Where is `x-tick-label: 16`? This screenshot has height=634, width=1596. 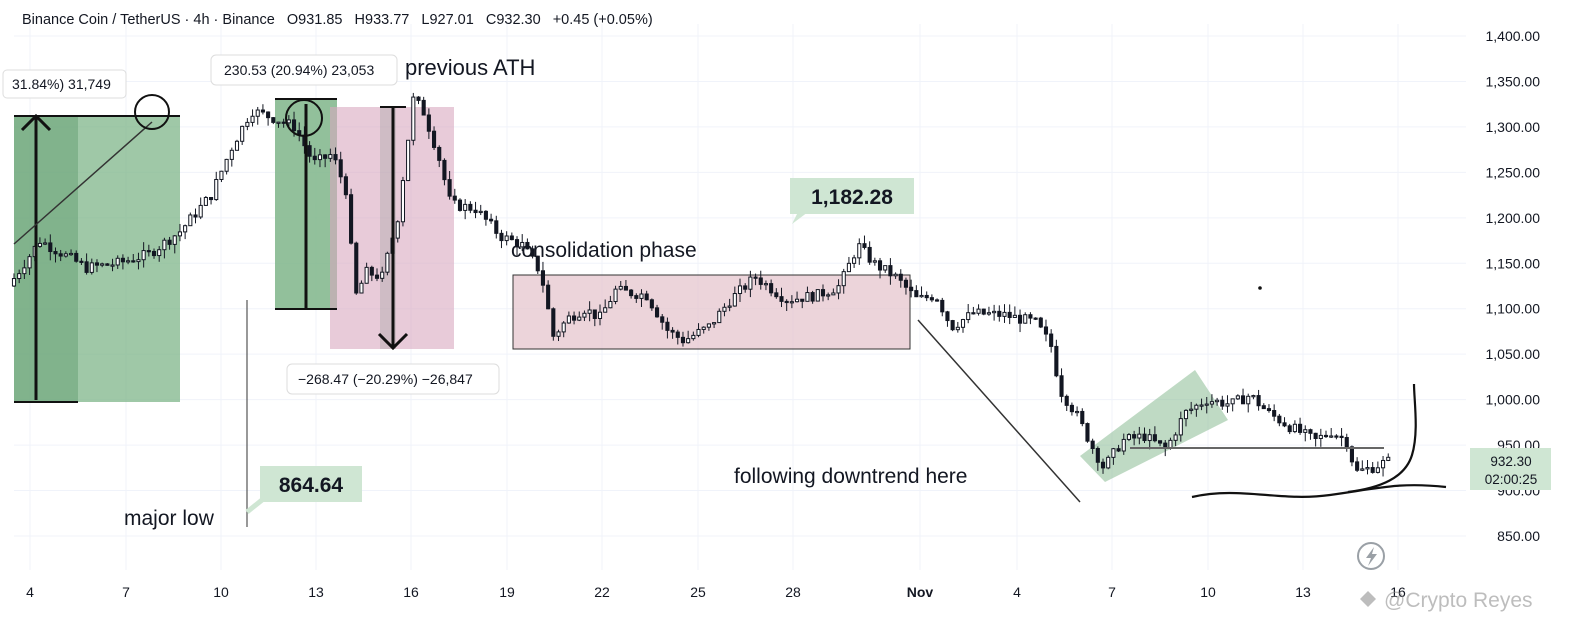 x-tick-label: 16 is located at coordinates (1398, 592).